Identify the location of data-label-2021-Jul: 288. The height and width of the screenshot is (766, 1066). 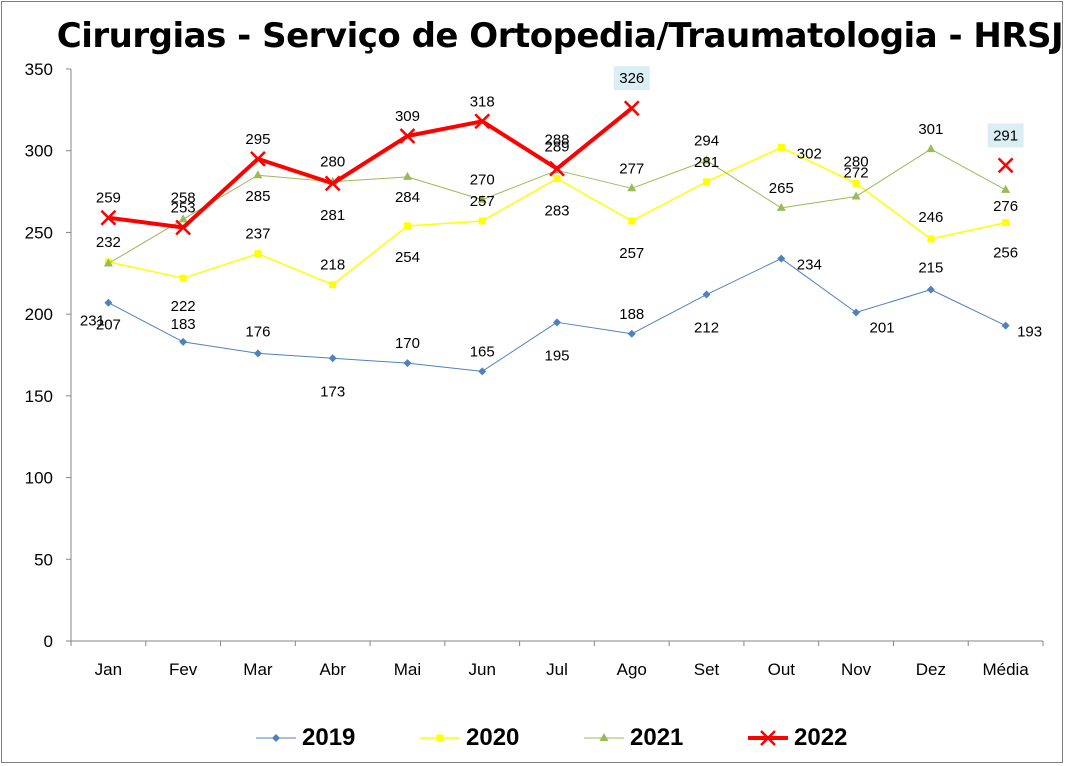
(556, 139).